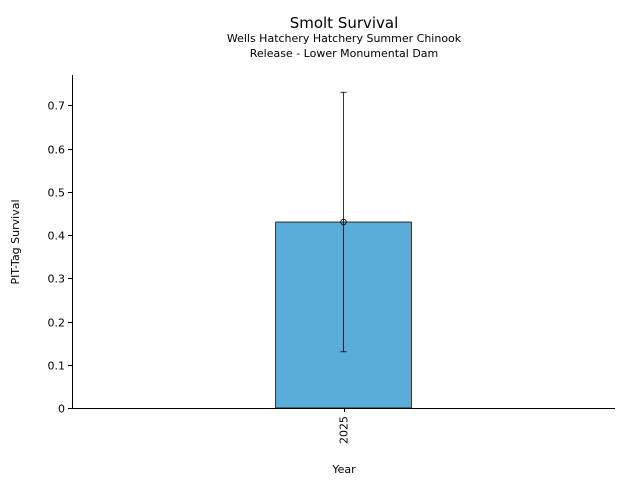 Image resolution: width=640 pixels, height=480 pixels. Describe the element at coordinates (343, 469) in the screenshot. I see `x-axis-label: Year` at that location.